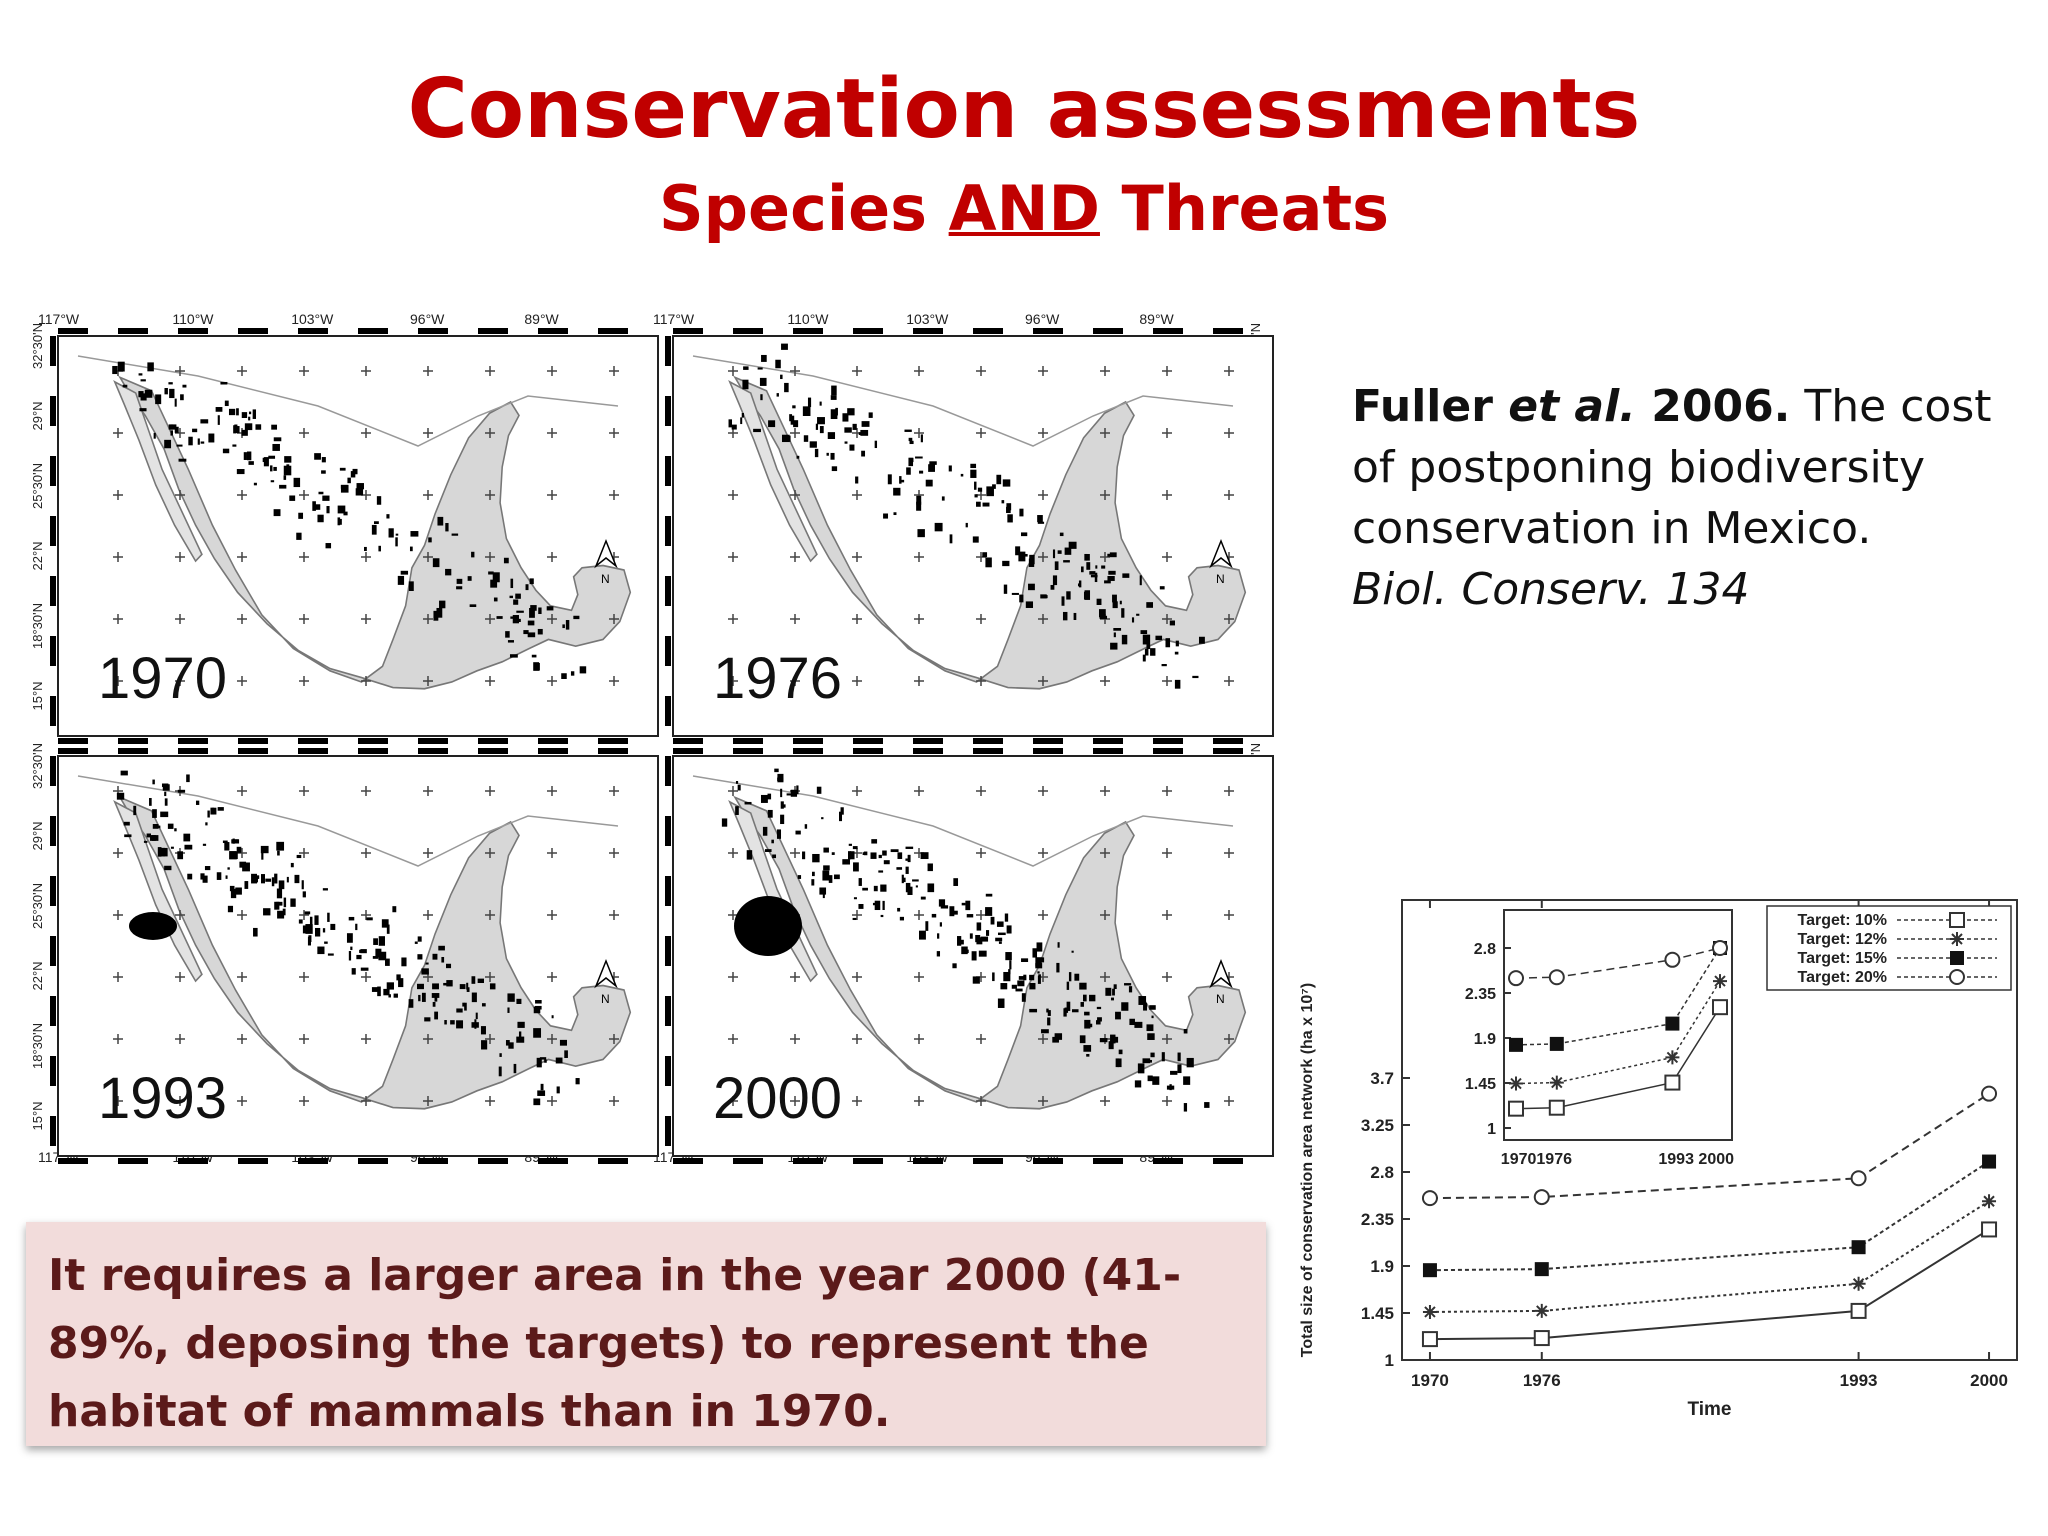 The height and width of the screenshot is (1536, 2048). Describe the element at coordinates (37, 415) in the screenshot. I see `lat-label: 29°N` at that location.